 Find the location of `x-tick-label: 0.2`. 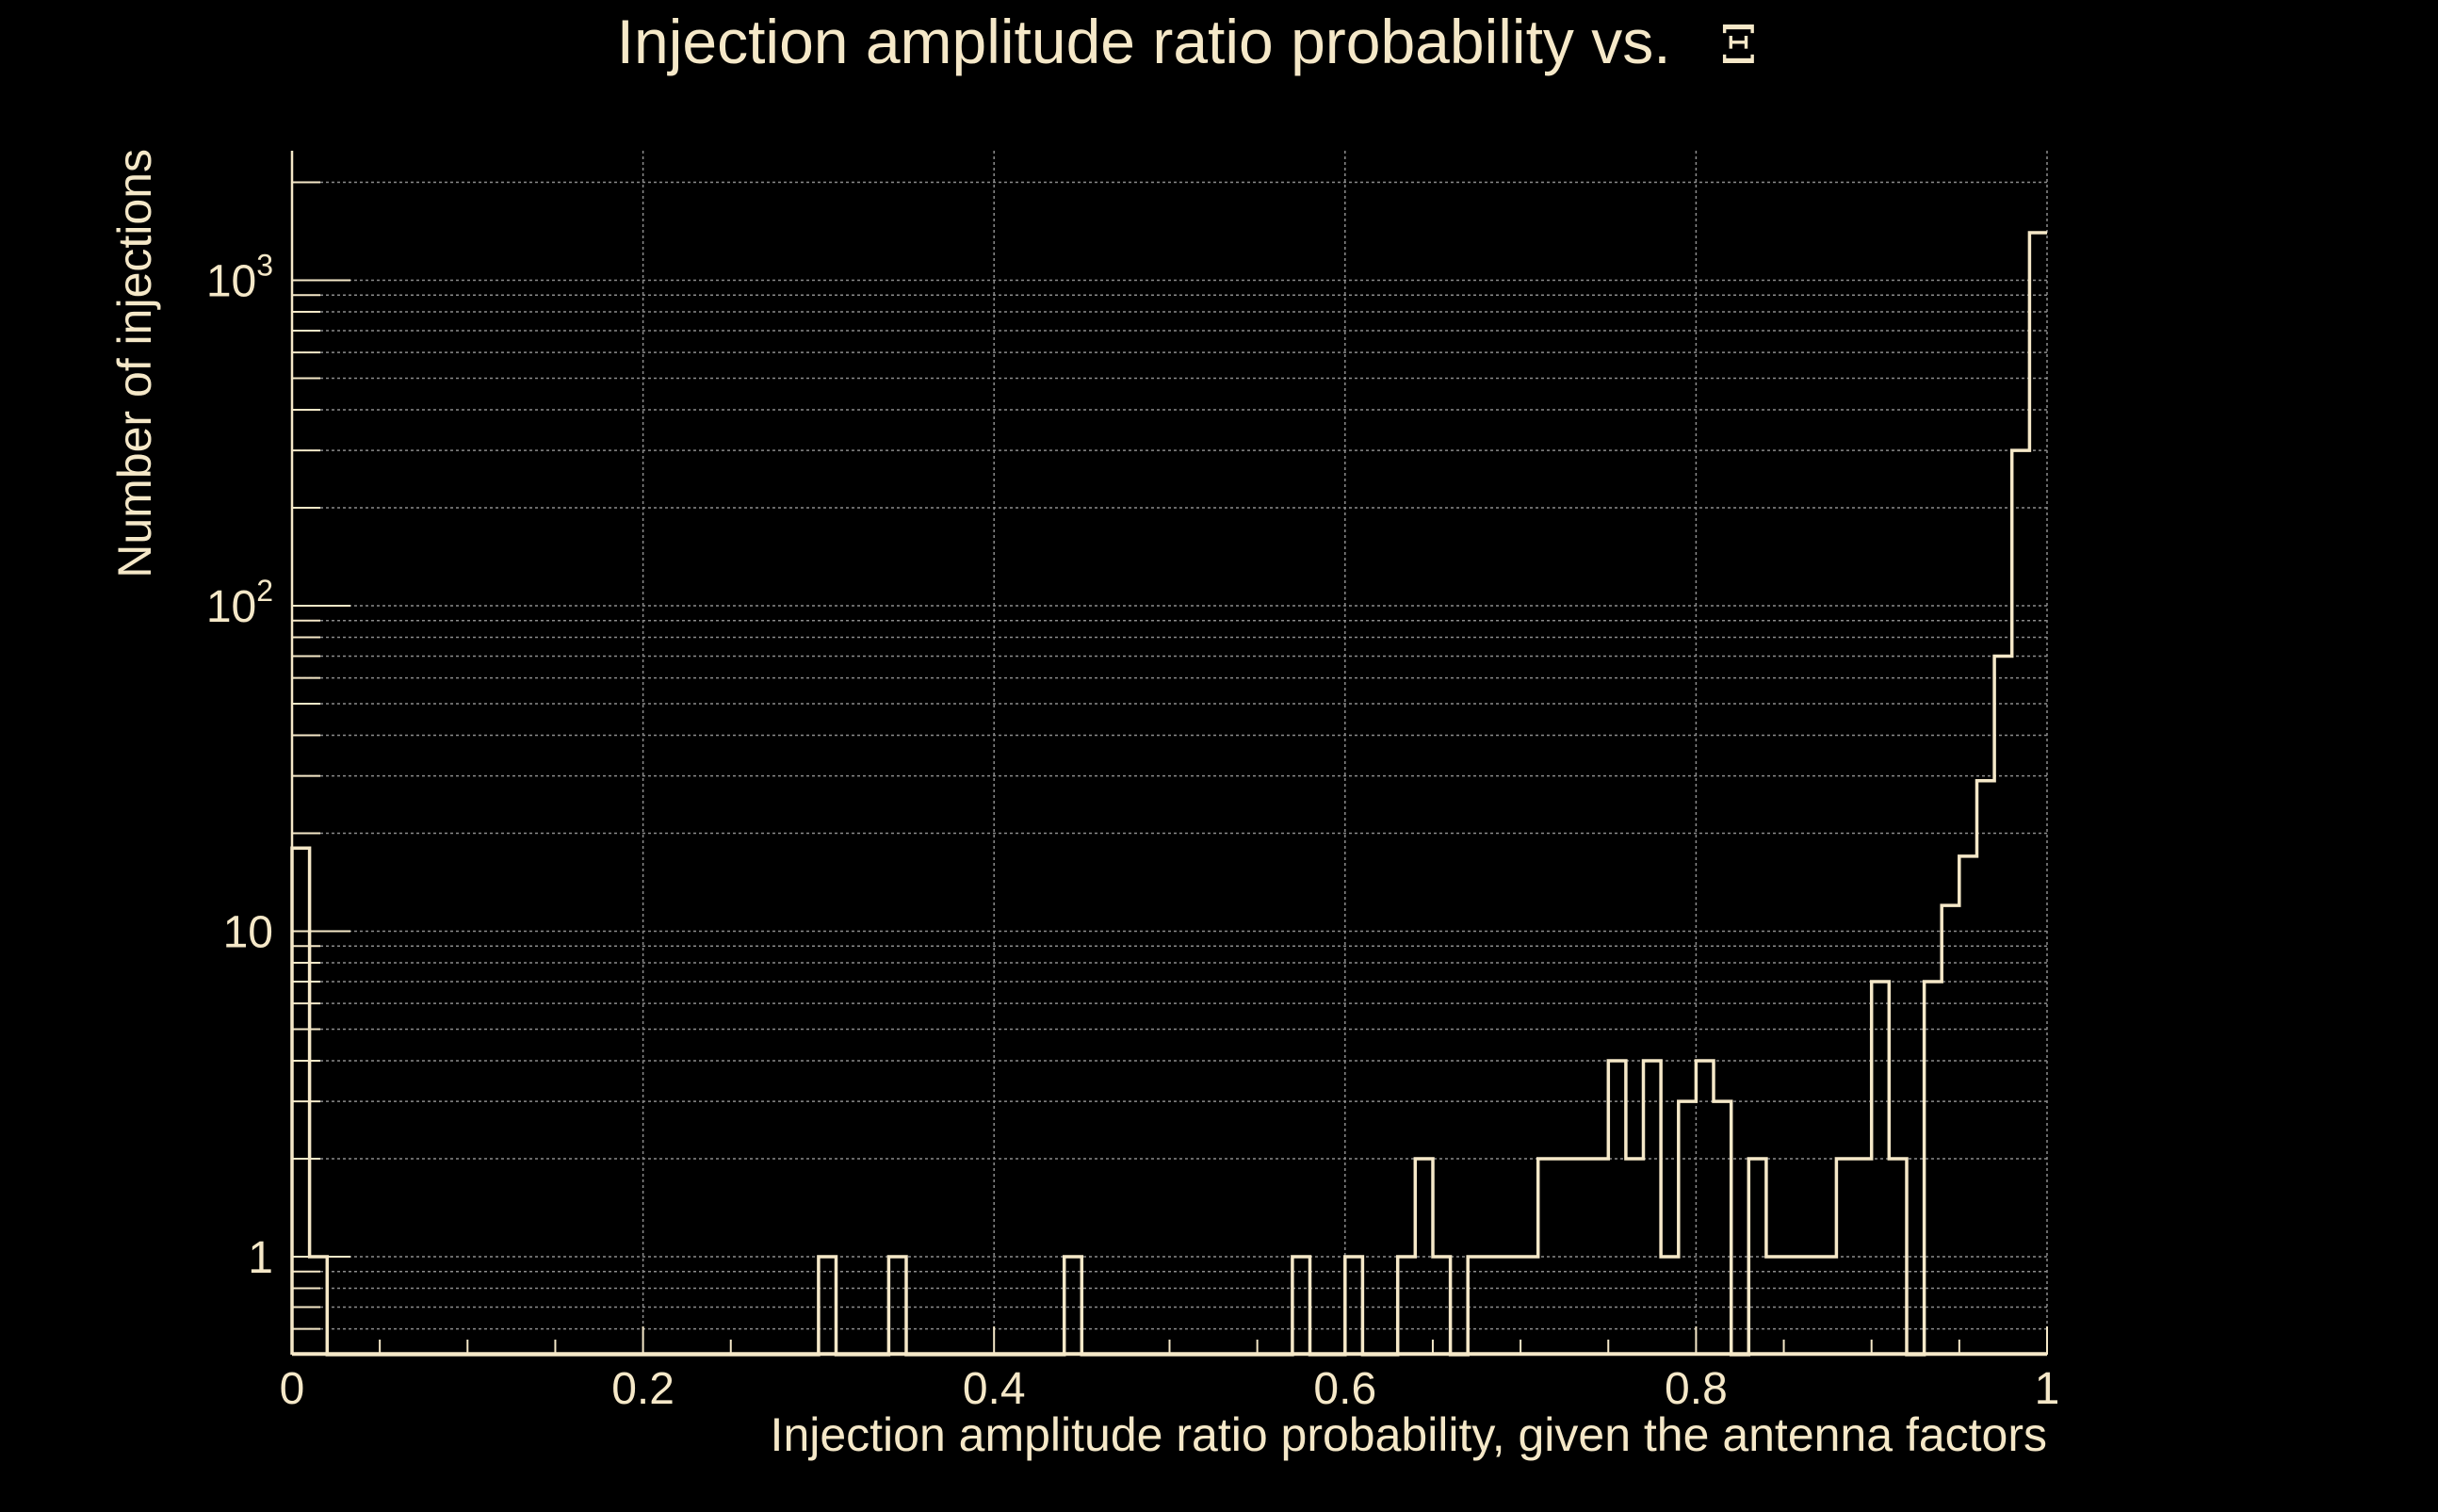

x-tick-label: 0.2 is located at coordinates (643, 1389).